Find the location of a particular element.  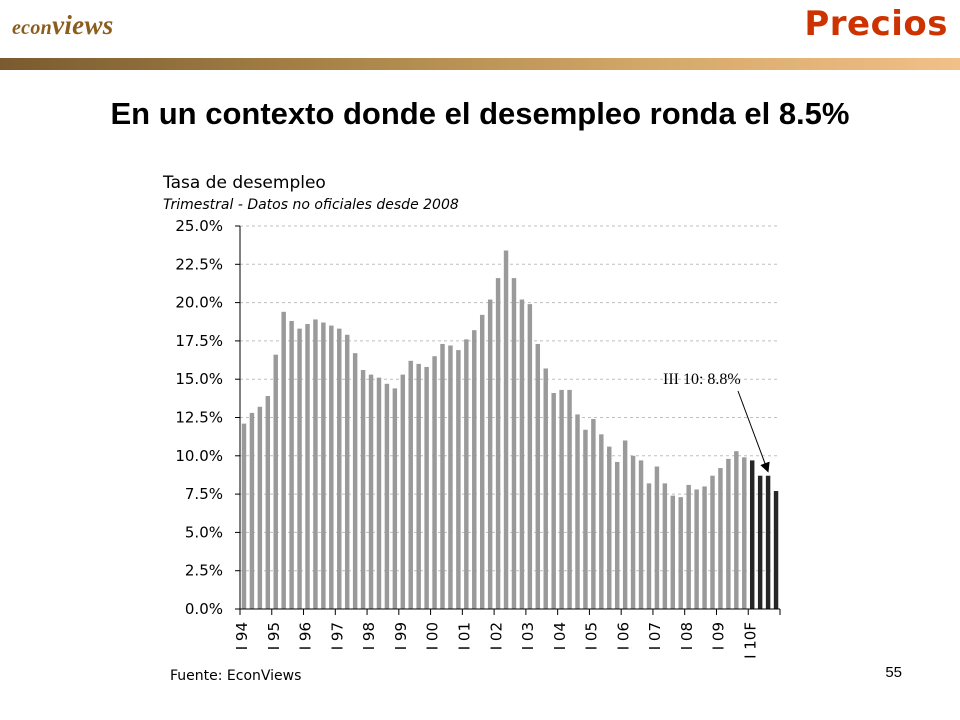

logo-text-views: views is located at coordinates (83, 25).